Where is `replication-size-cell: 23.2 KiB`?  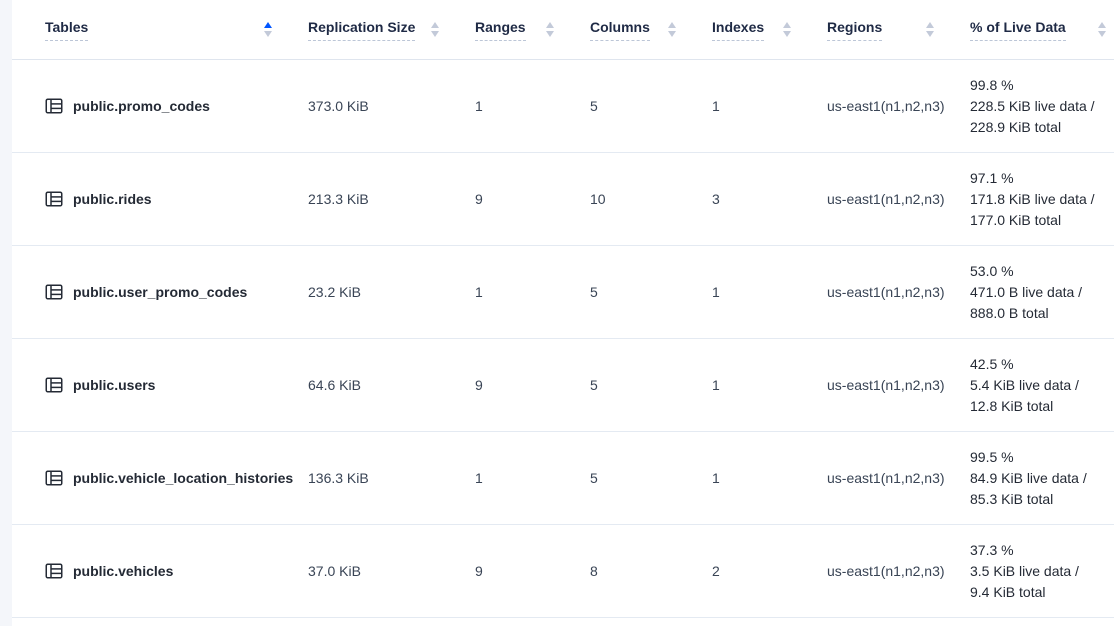
replication-size-cell: 23.2 KiB is located at coordinates (334, 292).